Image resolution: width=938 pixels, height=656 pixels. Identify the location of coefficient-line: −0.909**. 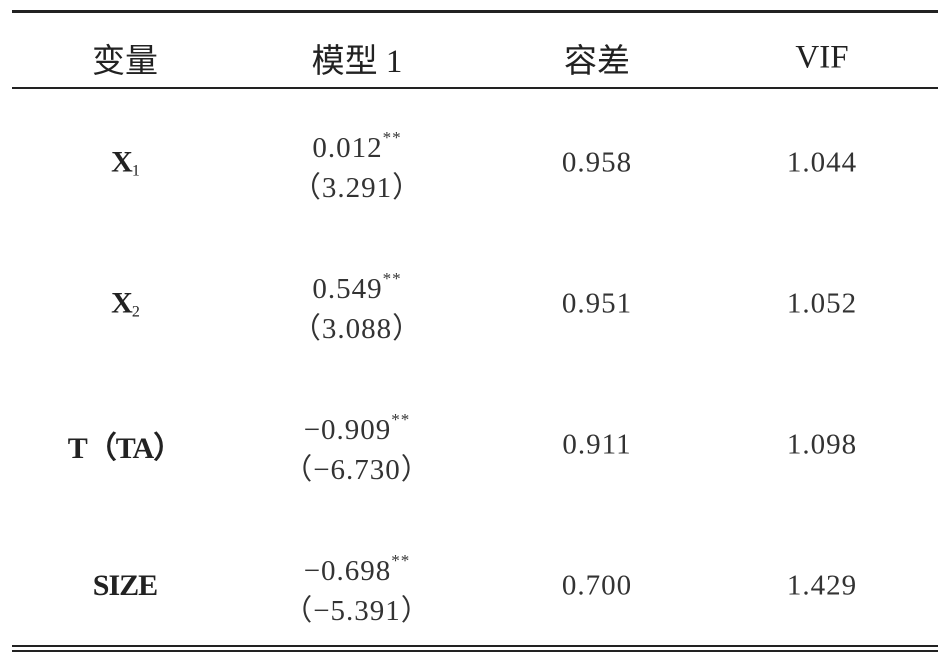
(357, 425).